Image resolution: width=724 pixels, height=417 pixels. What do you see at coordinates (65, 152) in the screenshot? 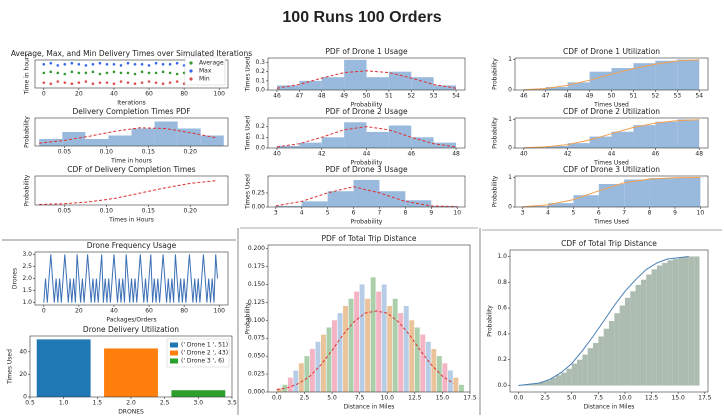
I see `x-tick-label: 0.05` at bounding box center [65, 152].